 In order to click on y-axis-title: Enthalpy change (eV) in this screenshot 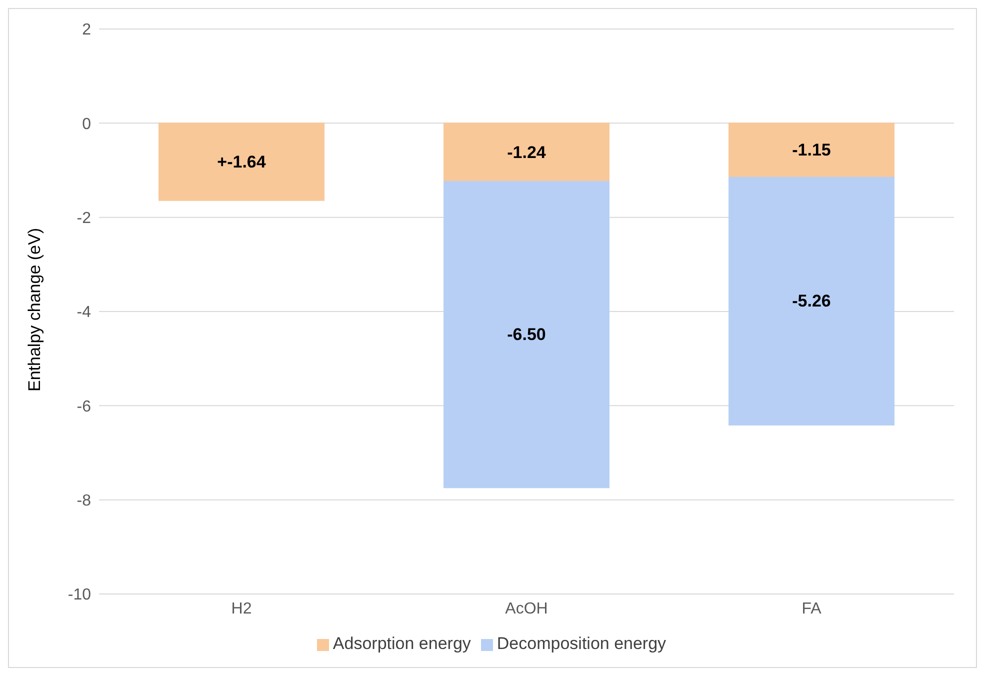, I will do `click(34, 310)`.